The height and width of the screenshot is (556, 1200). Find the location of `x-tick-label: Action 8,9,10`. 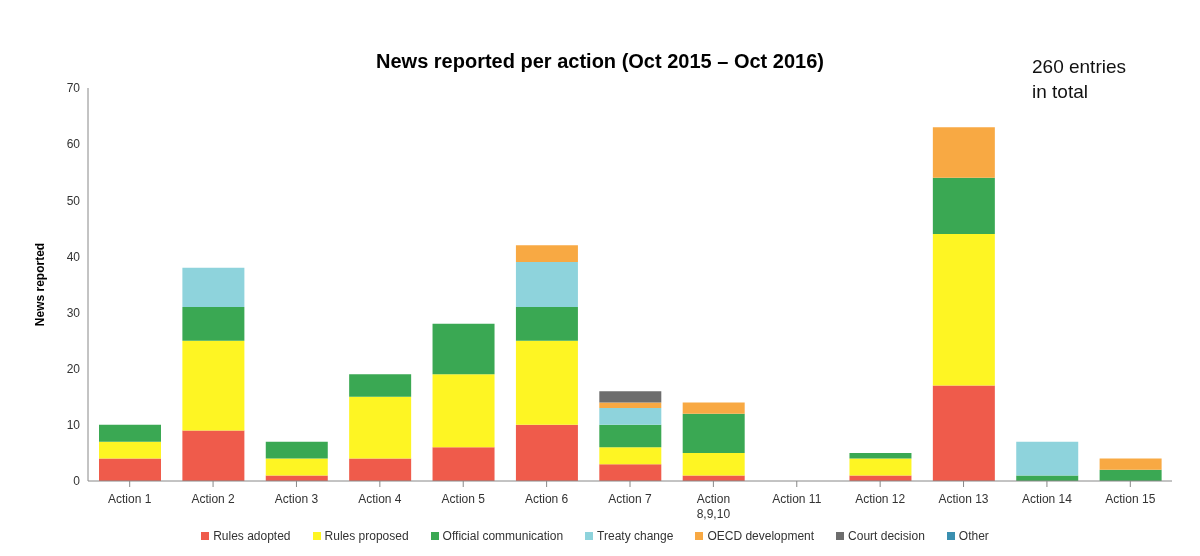

x-tick-label: Action 8,9,10 is located at coordinates (713, 506).